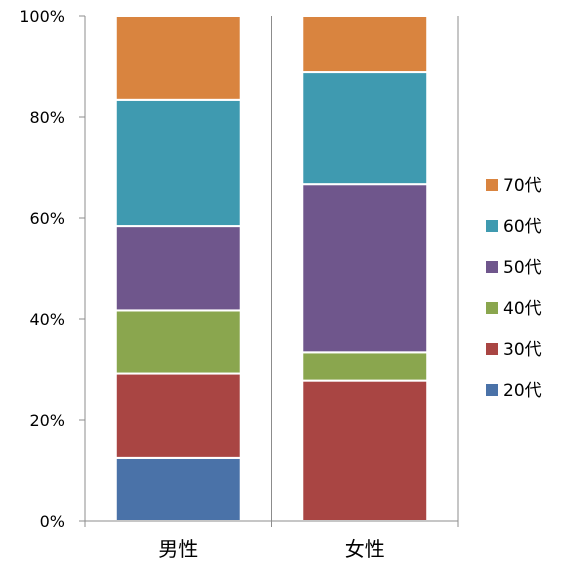 The width and height of the screenshot is (572, 571). Describe the element at coordinates (492, 185) in the screenshot. I see `legend-swatch-70代` at that location.